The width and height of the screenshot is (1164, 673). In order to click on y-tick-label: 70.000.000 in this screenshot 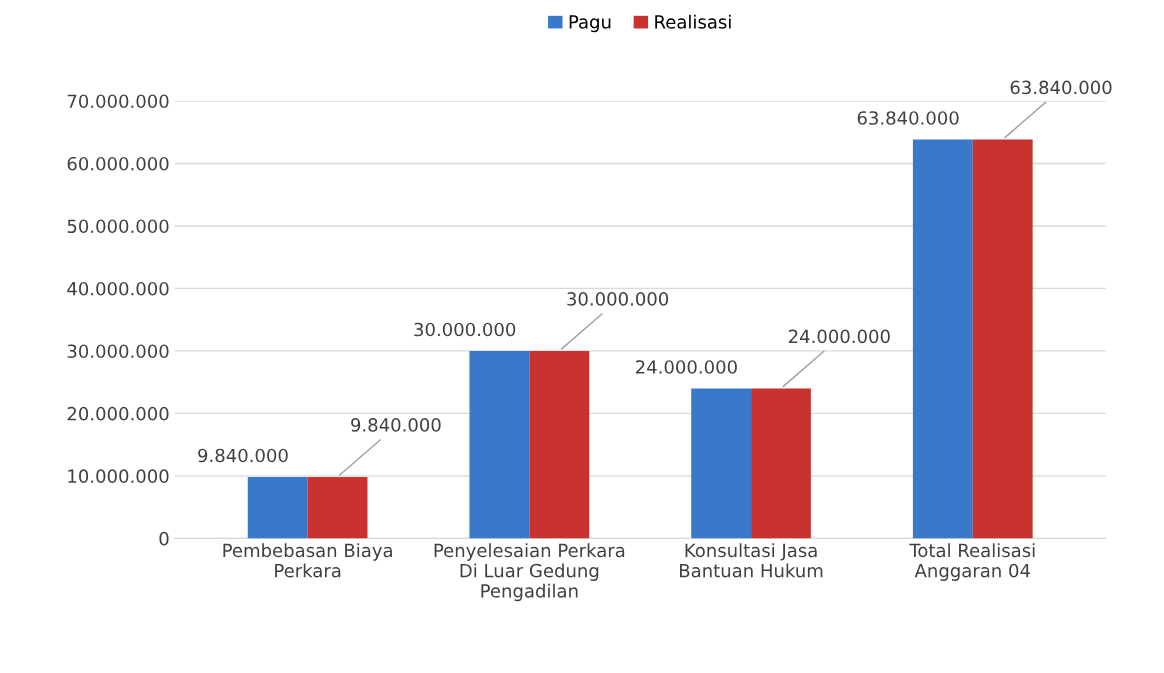, I will do `click(118, 101)`.